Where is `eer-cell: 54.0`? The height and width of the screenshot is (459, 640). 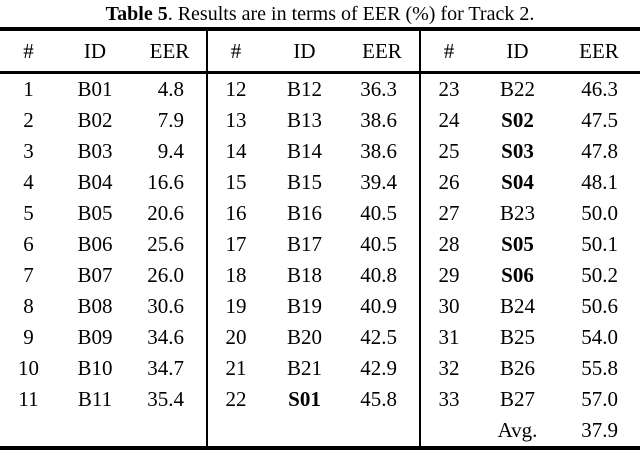
eer-cell: 54.0 is located at coordinates (599, 337).